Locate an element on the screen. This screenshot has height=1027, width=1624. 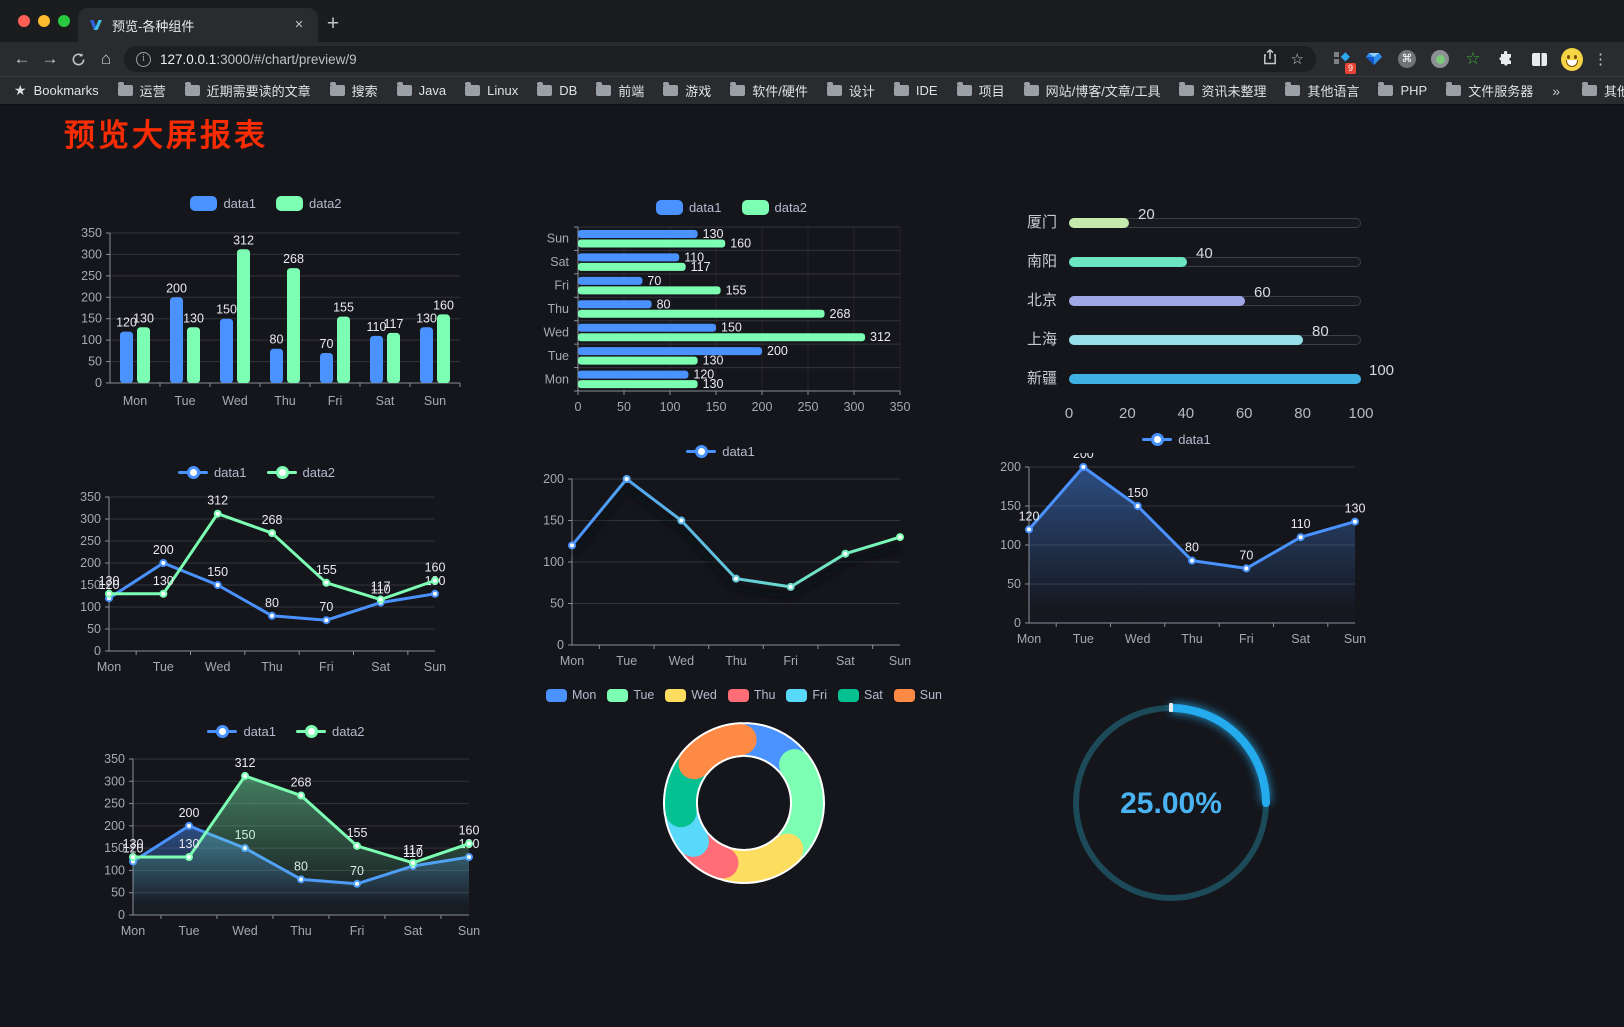
browser-tab: 预览-各种组件 × is located at coordinates (198, 25).